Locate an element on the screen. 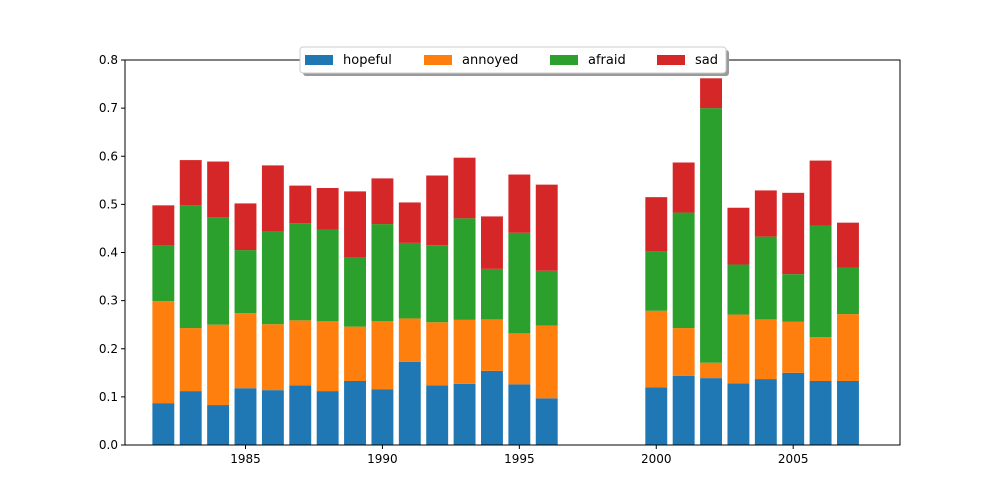 This screenshot has width=1000, height=500. y-tick-label: 0.2 is located at coordinates (108, 349).